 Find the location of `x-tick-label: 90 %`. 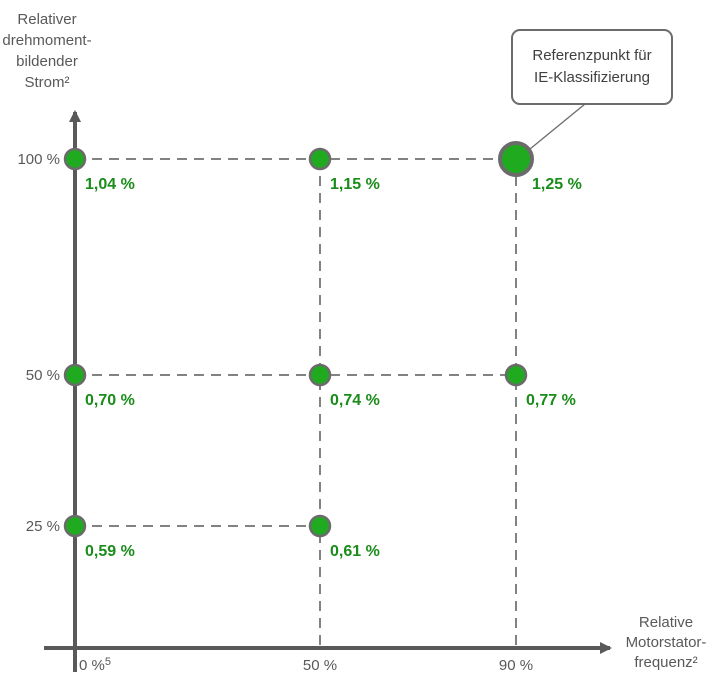

x-tick-label: 90 % is located at coordinates (516, 665).